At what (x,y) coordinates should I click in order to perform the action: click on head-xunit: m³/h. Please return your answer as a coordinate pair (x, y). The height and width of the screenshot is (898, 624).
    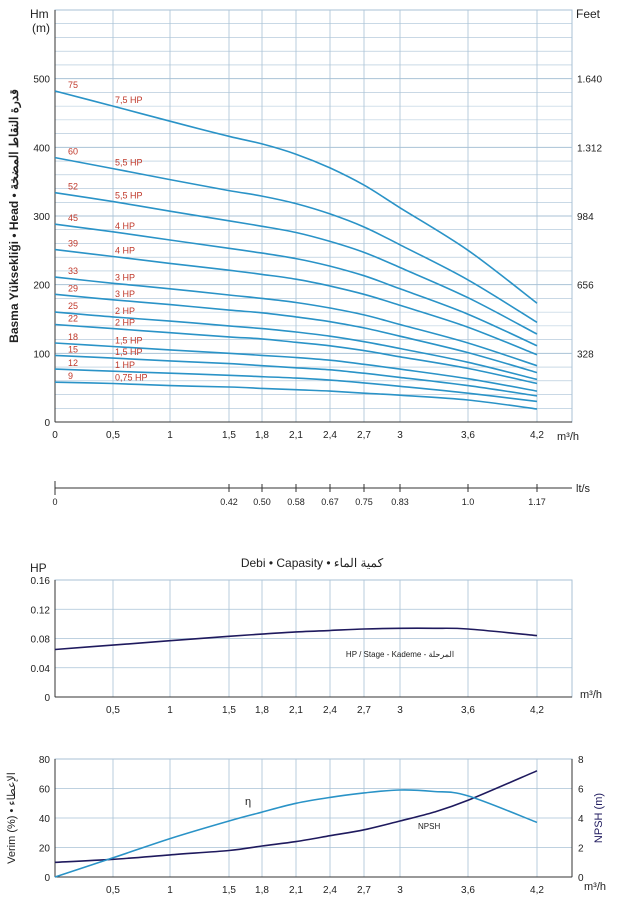
    Looking at the image, I should click on (568, 437).